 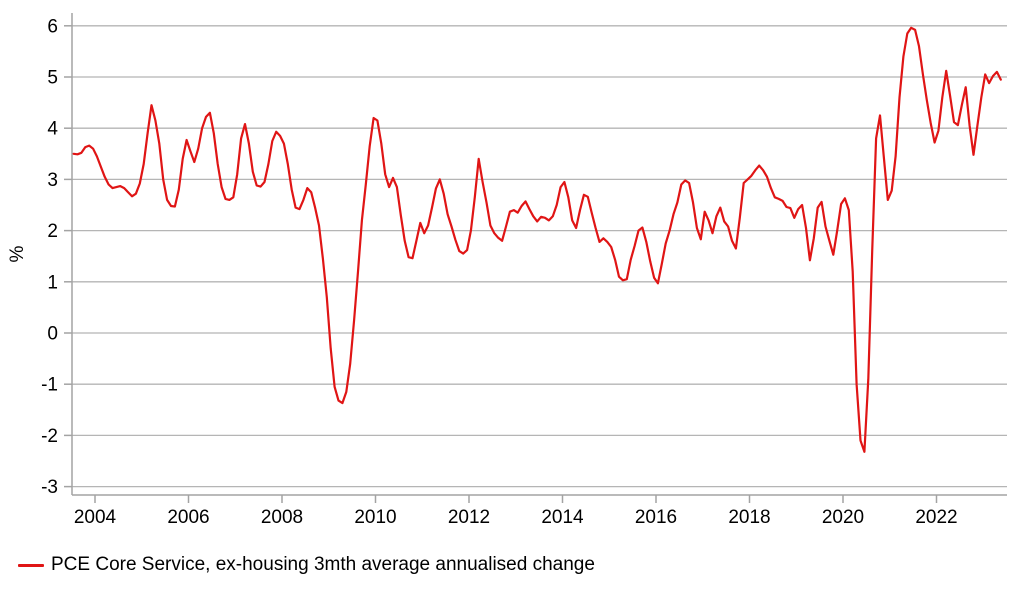 What do you see at coordinates (52, 129) in the screenshot?
I see `ytick-label-4: 4` at bounding box center [52, 129].